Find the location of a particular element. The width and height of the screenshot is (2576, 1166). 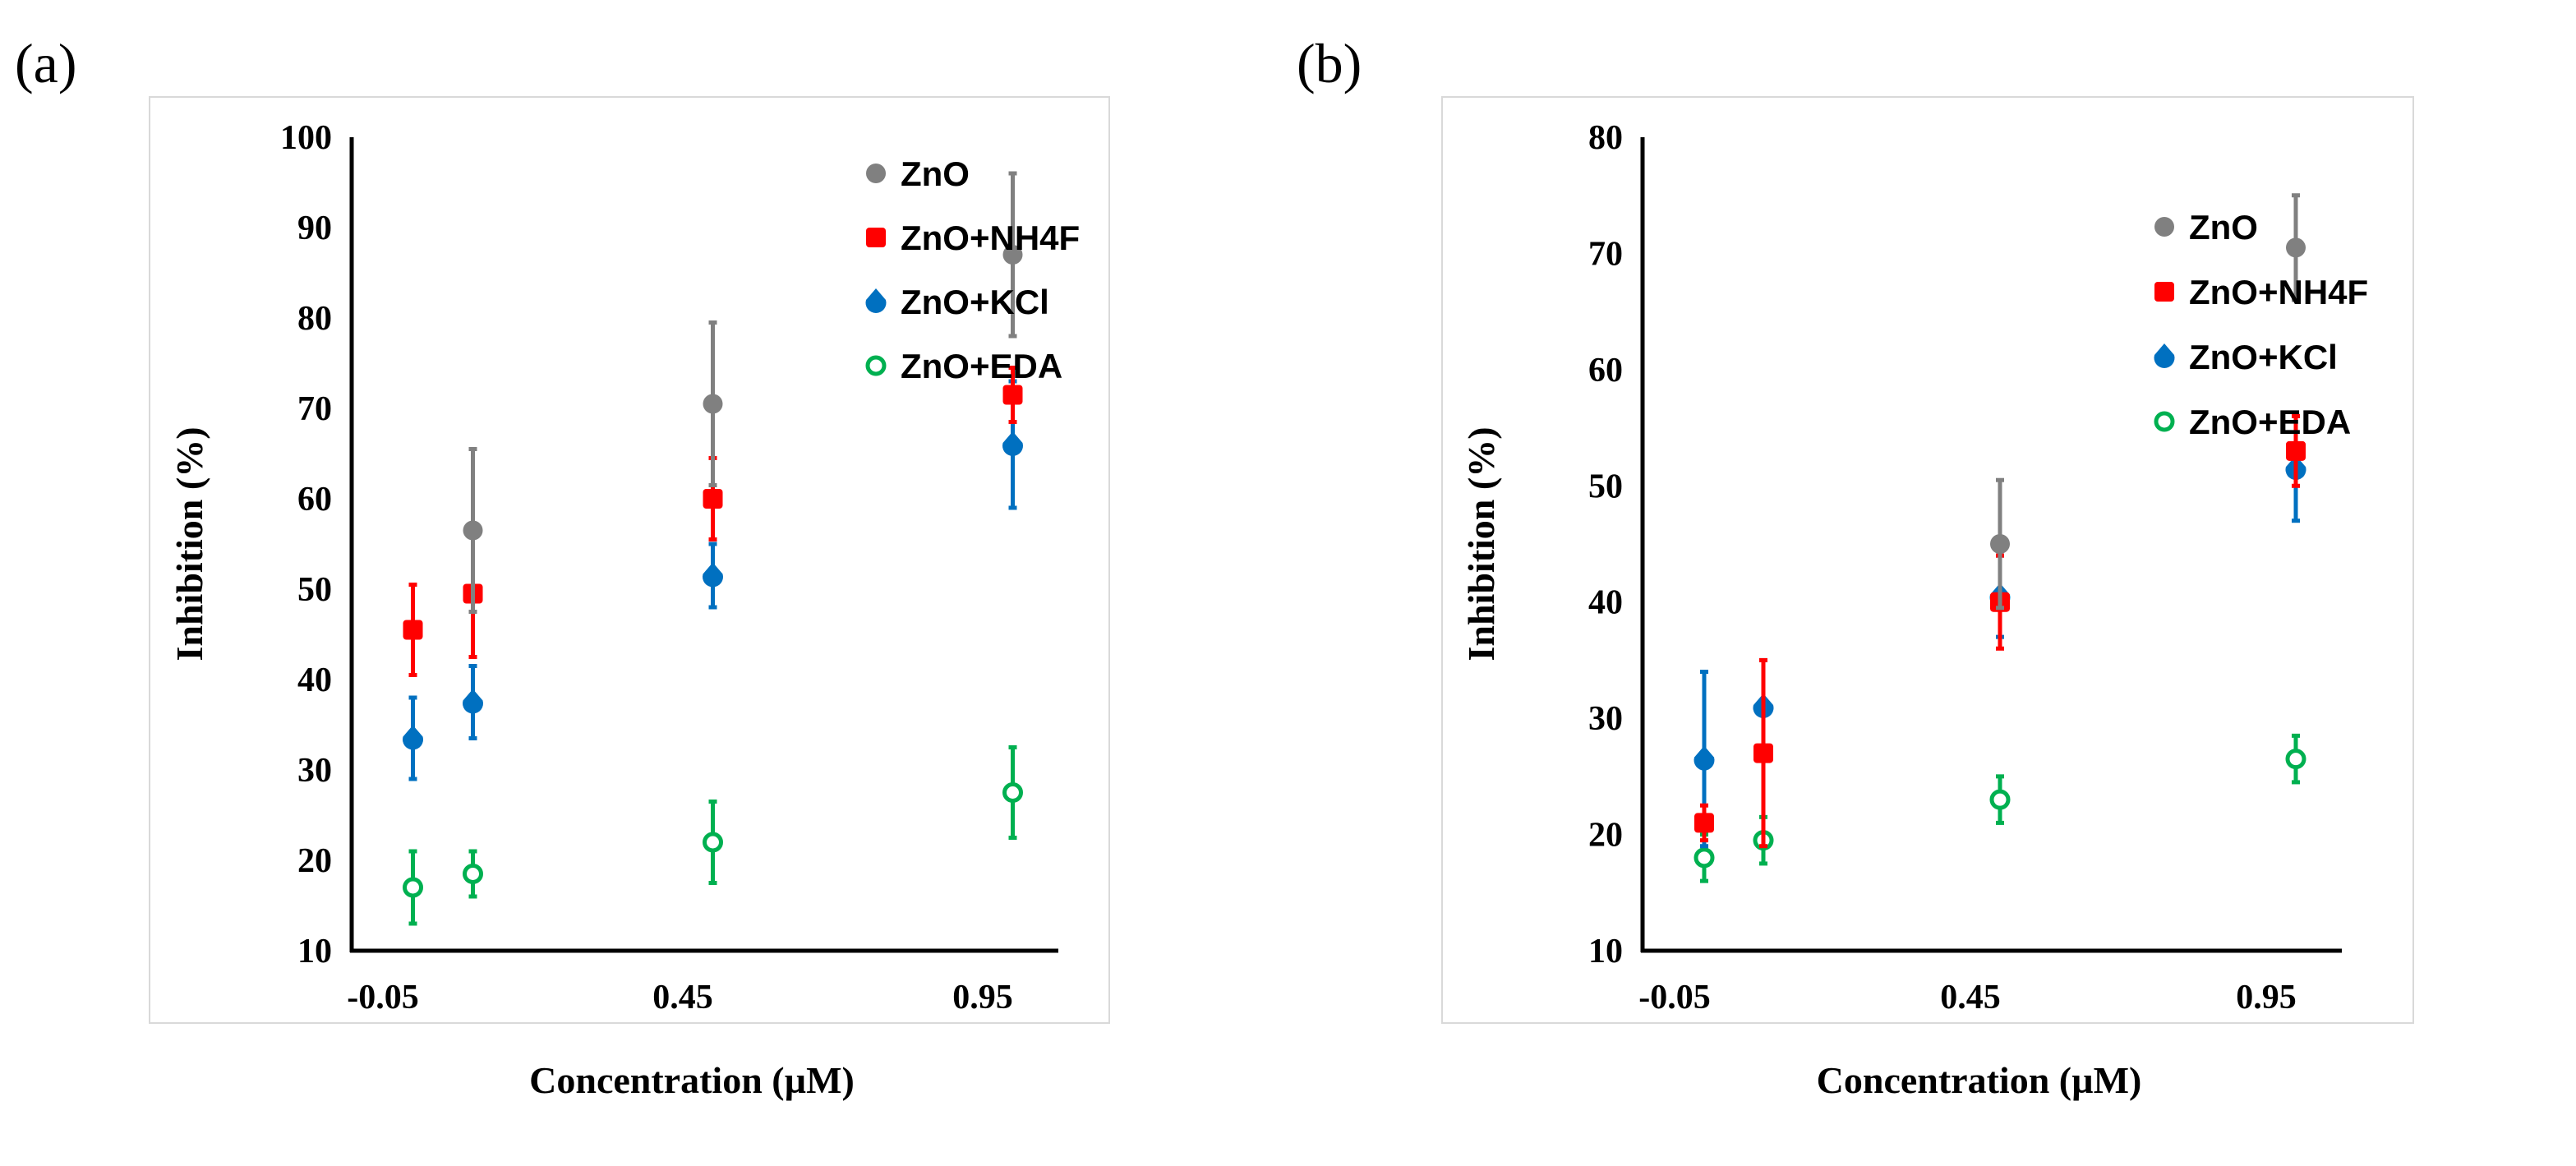

series-zno-eda is located at coordinates (713, 835).